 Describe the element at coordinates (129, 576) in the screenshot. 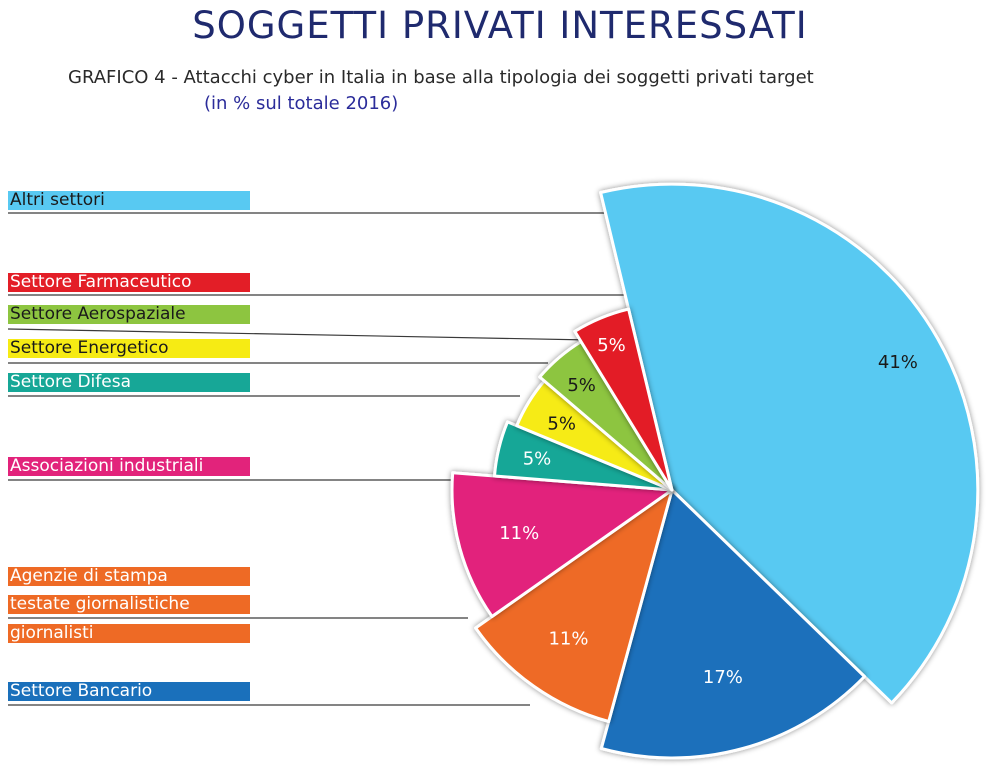

I see `legend-label: Agenzie di stampa` at that location.